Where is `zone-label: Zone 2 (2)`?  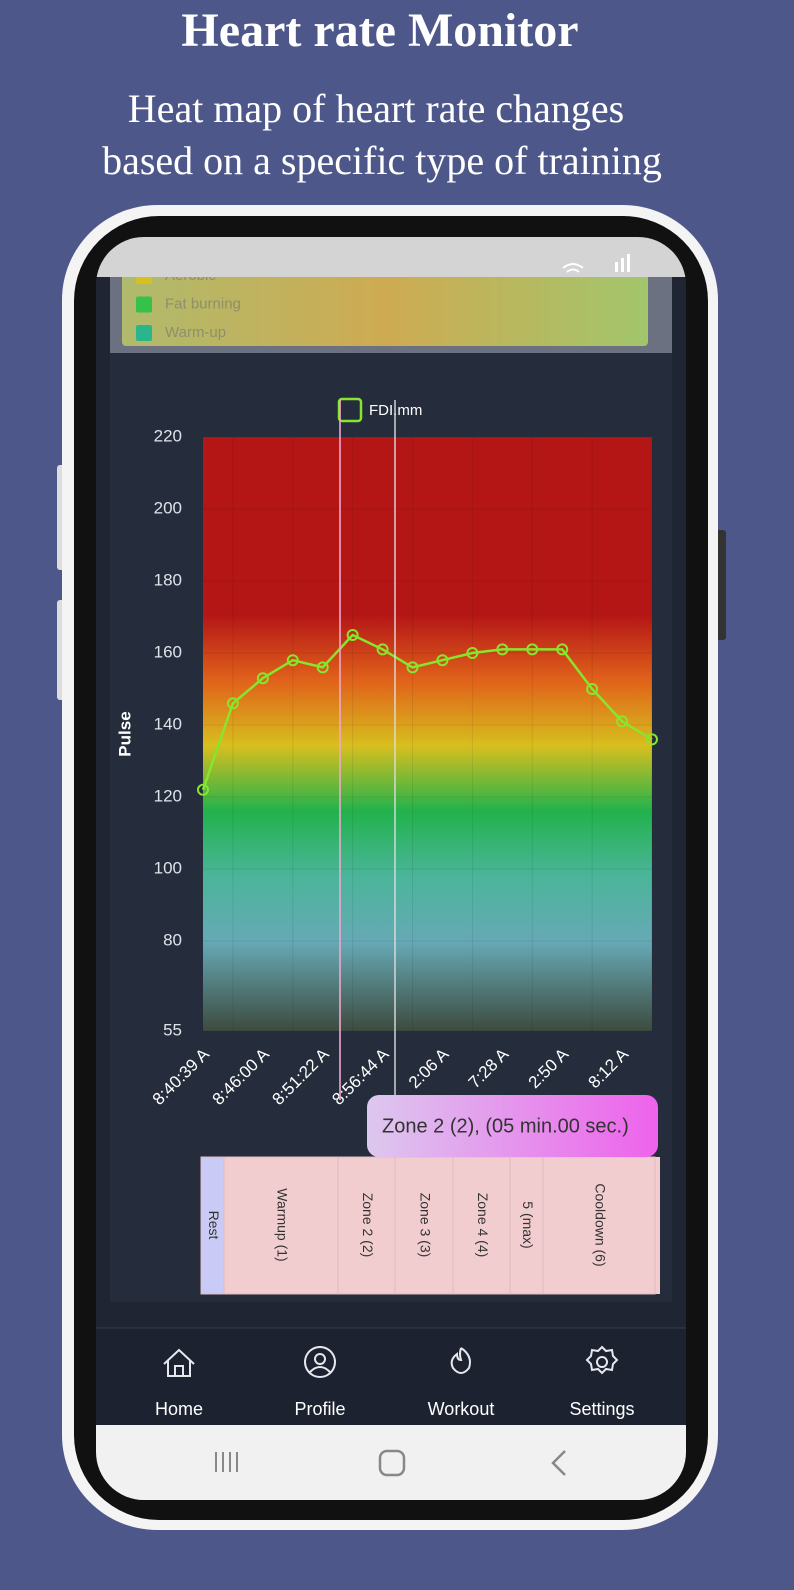
zone-label: Zone 2 (2) is located at coordinates (368, 1225).